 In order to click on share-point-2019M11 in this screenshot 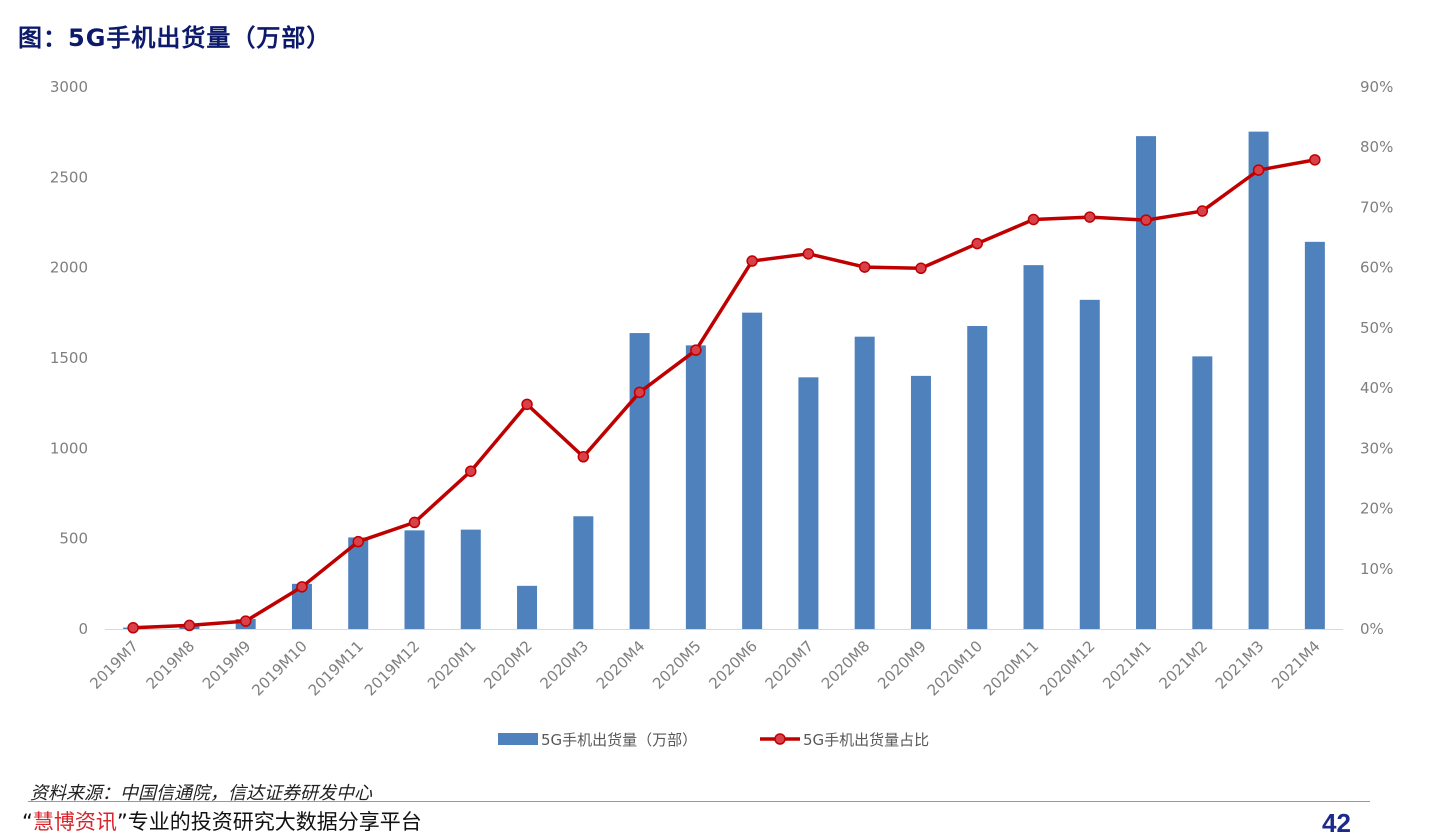, I will do `click(358, 541)`.